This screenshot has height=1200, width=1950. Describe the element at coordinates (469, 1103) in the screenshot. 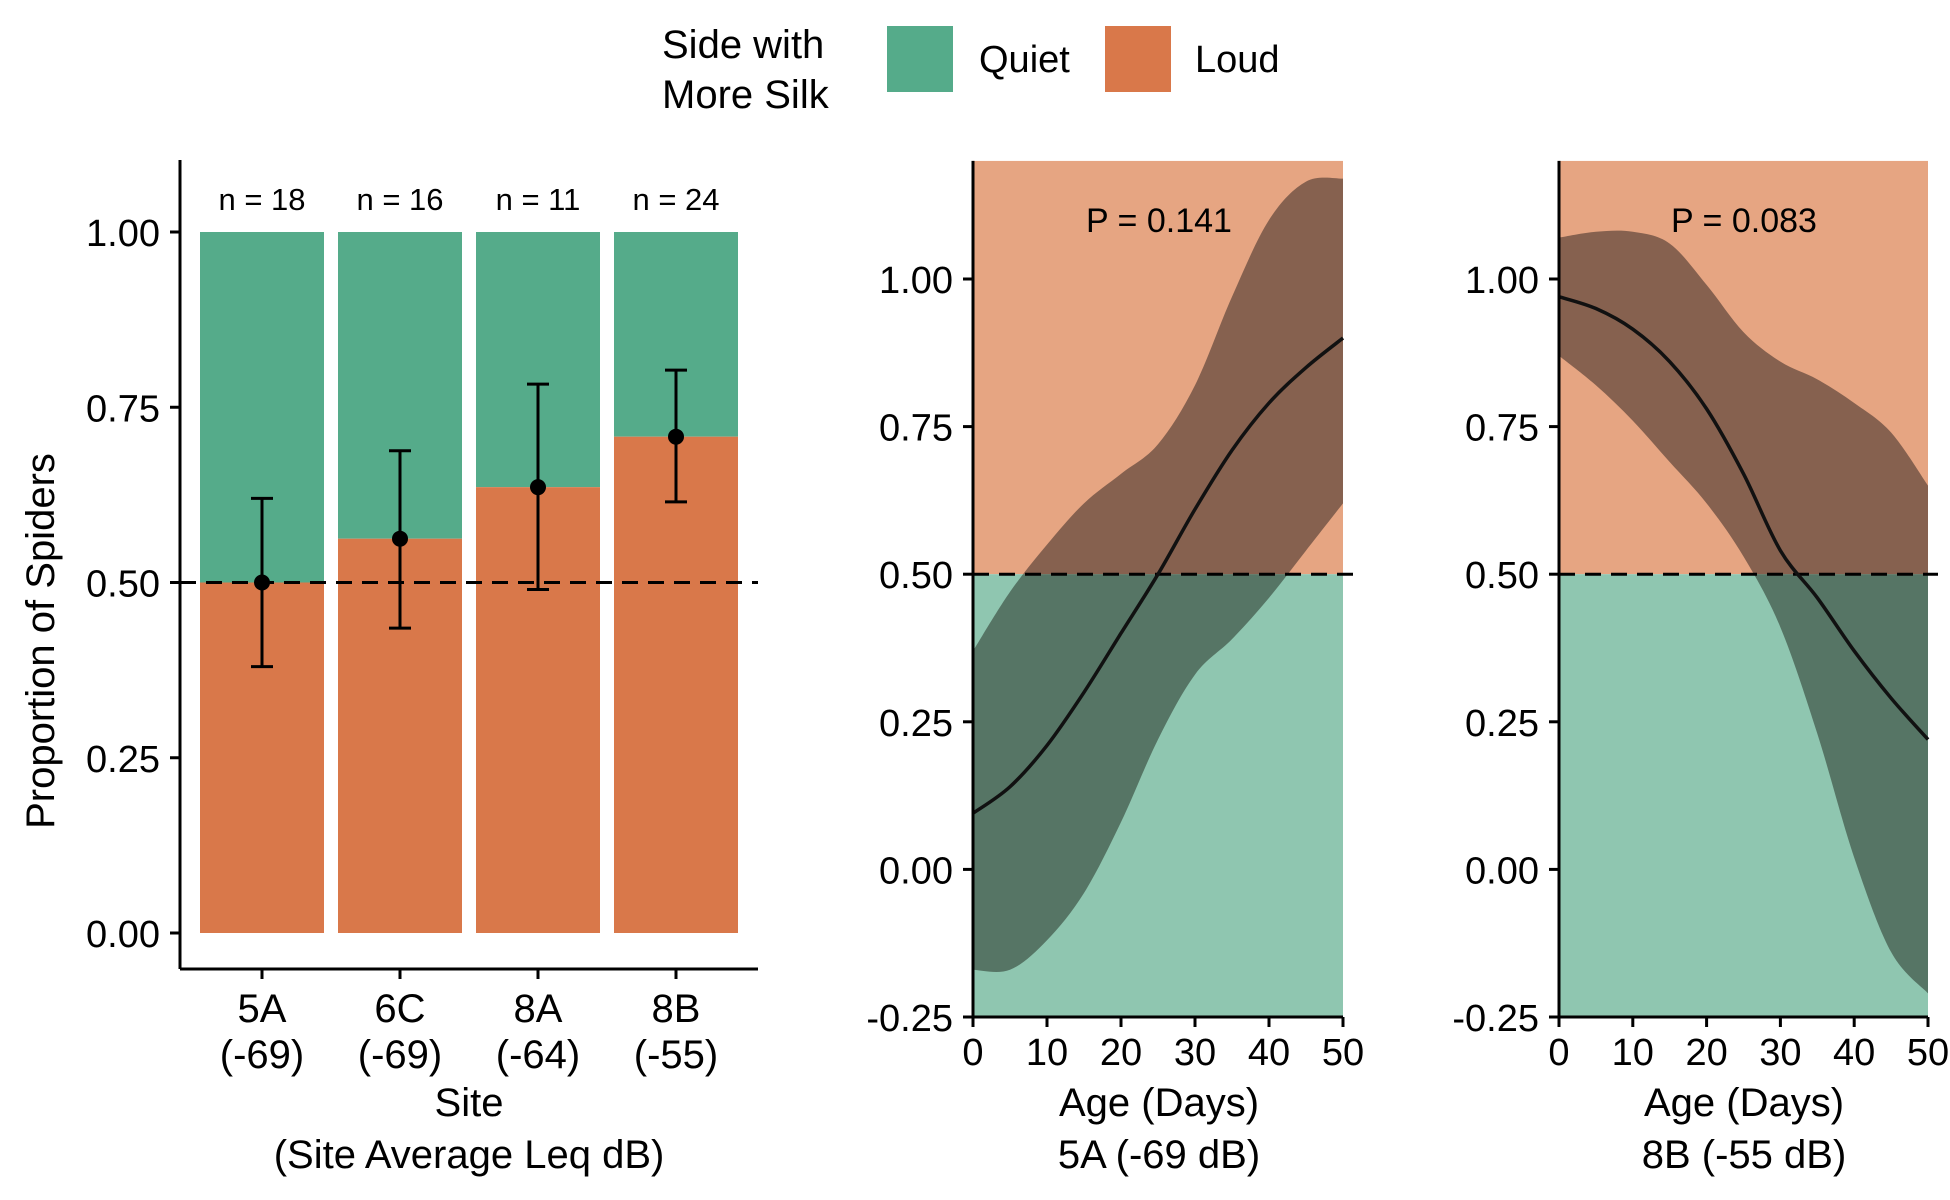

I see `x-axis-label-line1: Site` at that location.